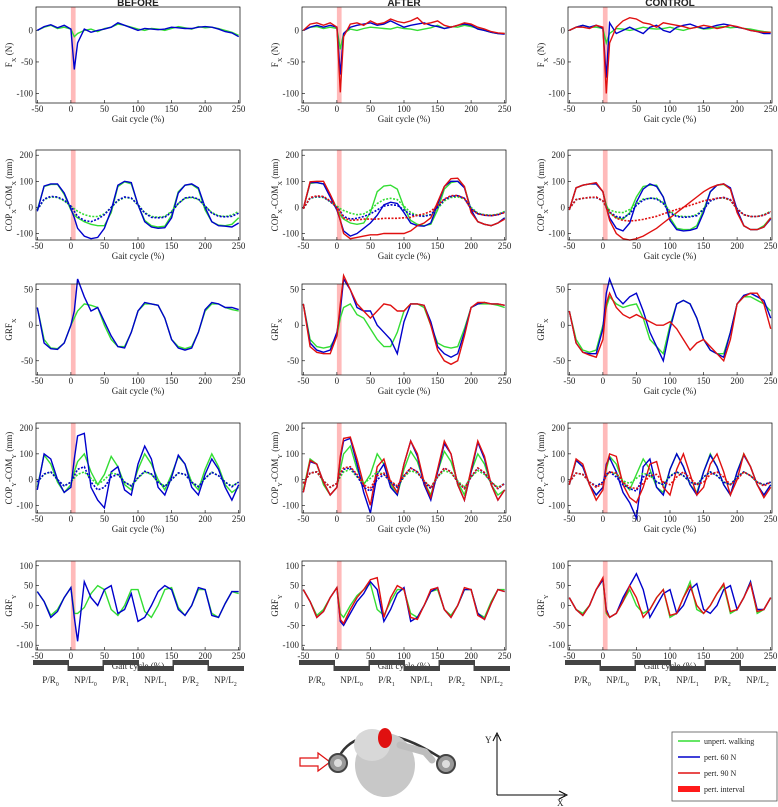  I want to click on label-part: 1, so click(431, 685).